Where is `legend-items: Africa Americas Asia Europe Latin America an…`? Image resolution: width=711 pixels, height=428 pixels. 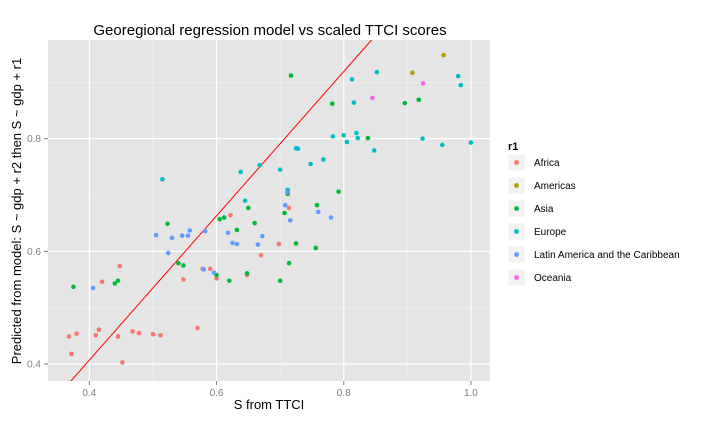
legend-items: Africa Americas Asia Europe Latin America an… is located at coordinates (593, 220).